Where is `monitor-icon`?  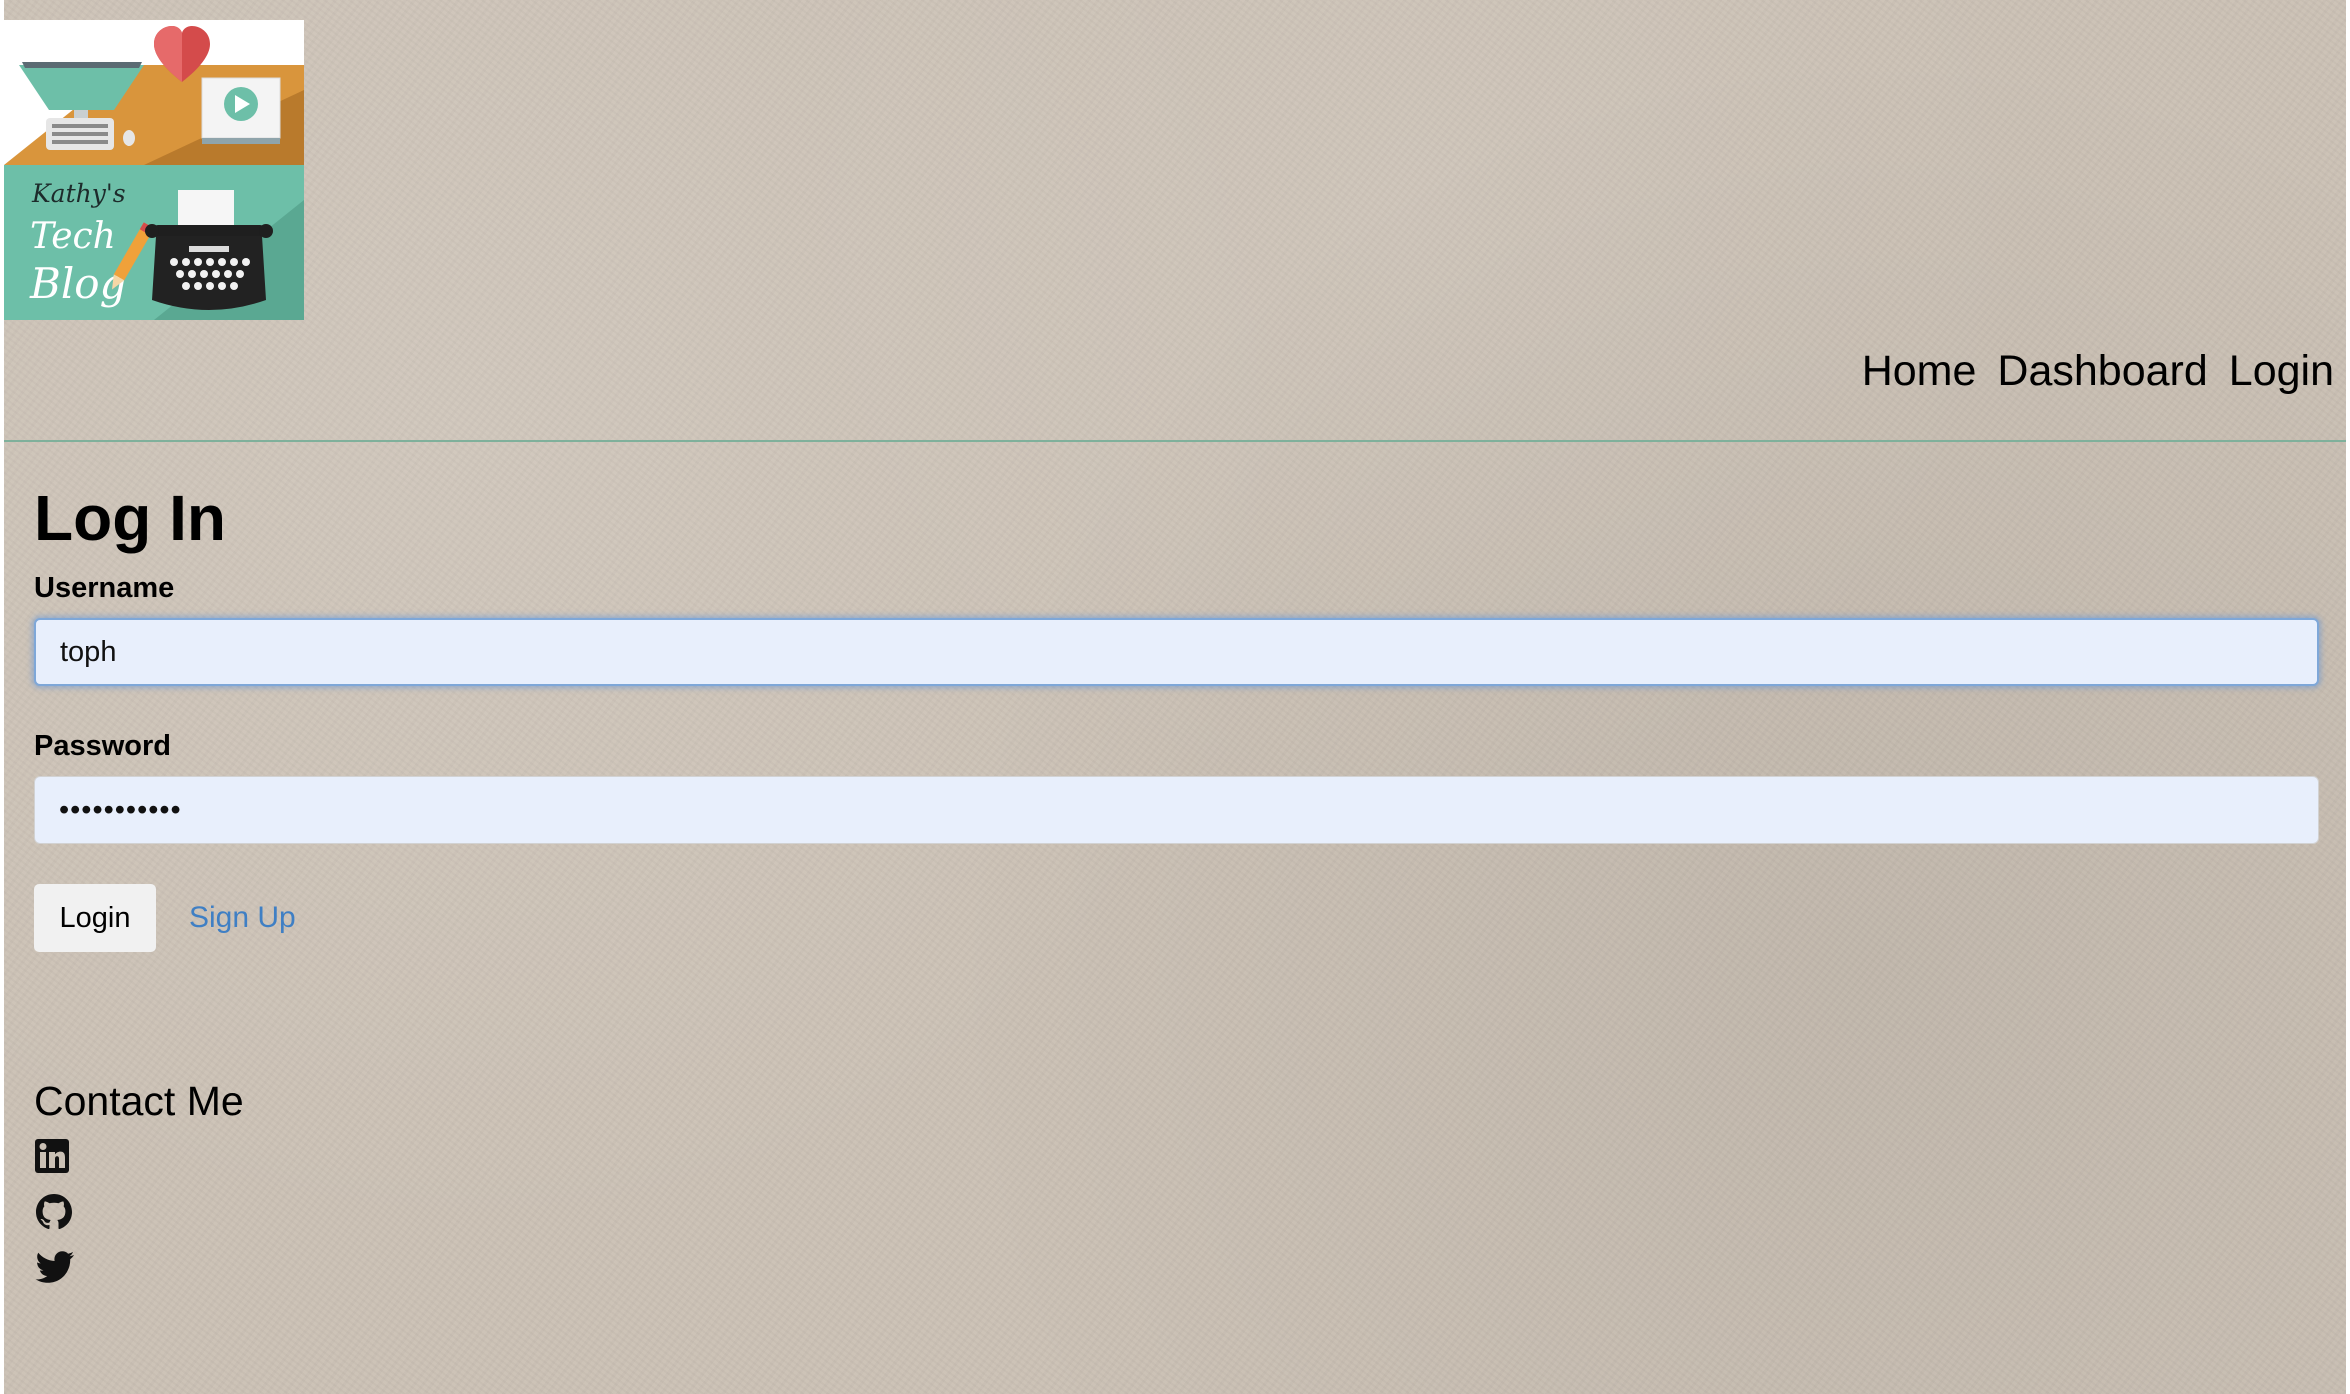 monitor-icon is located at coordinates (81, 93).